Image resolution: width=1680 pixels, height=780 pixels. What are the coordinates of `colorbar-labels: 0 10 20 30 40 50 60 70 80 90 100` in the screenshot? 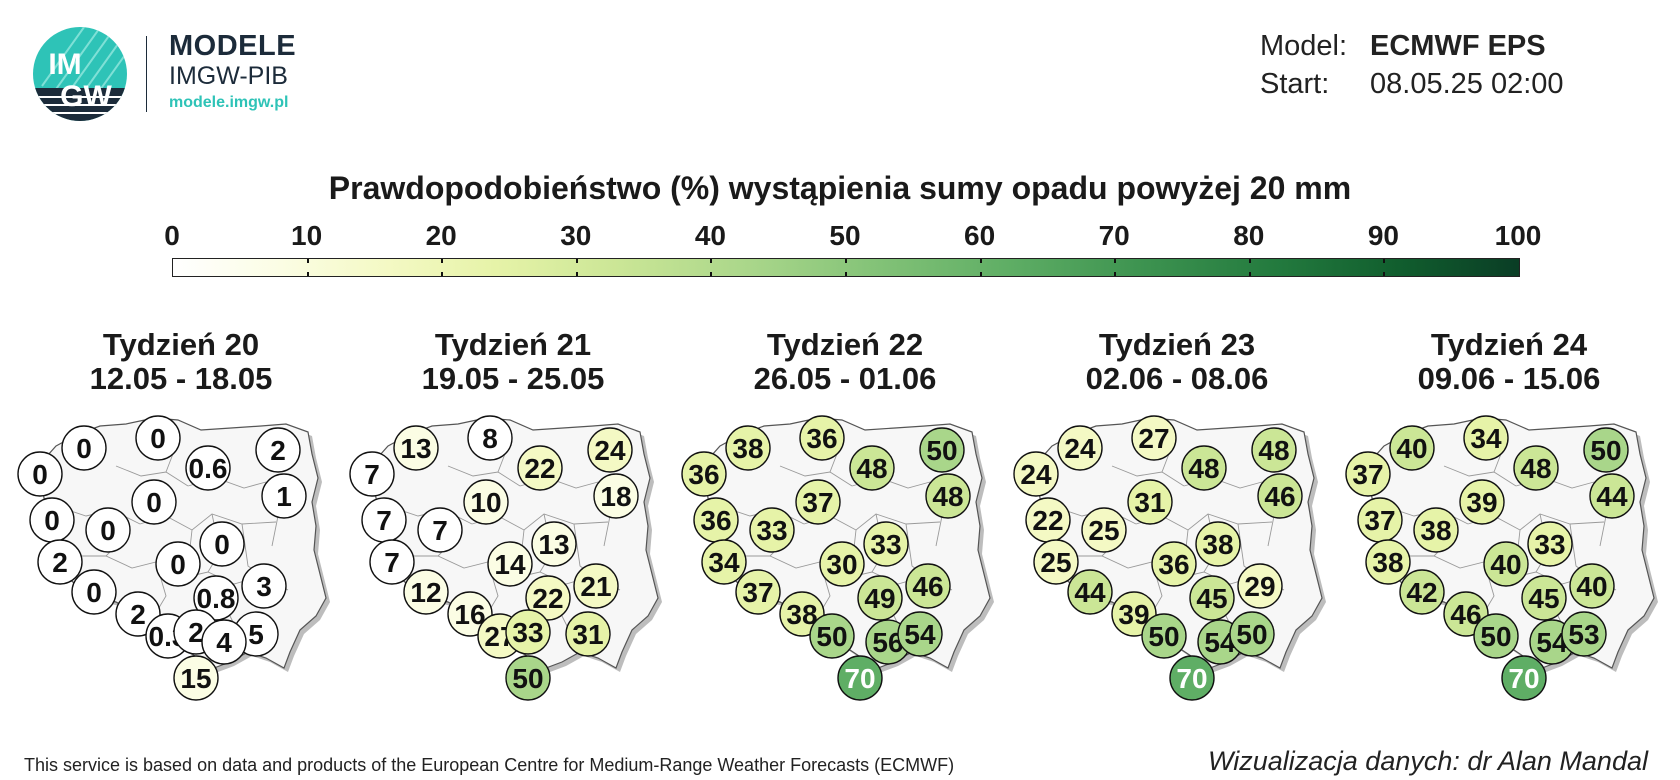 It's located at (852, 238).